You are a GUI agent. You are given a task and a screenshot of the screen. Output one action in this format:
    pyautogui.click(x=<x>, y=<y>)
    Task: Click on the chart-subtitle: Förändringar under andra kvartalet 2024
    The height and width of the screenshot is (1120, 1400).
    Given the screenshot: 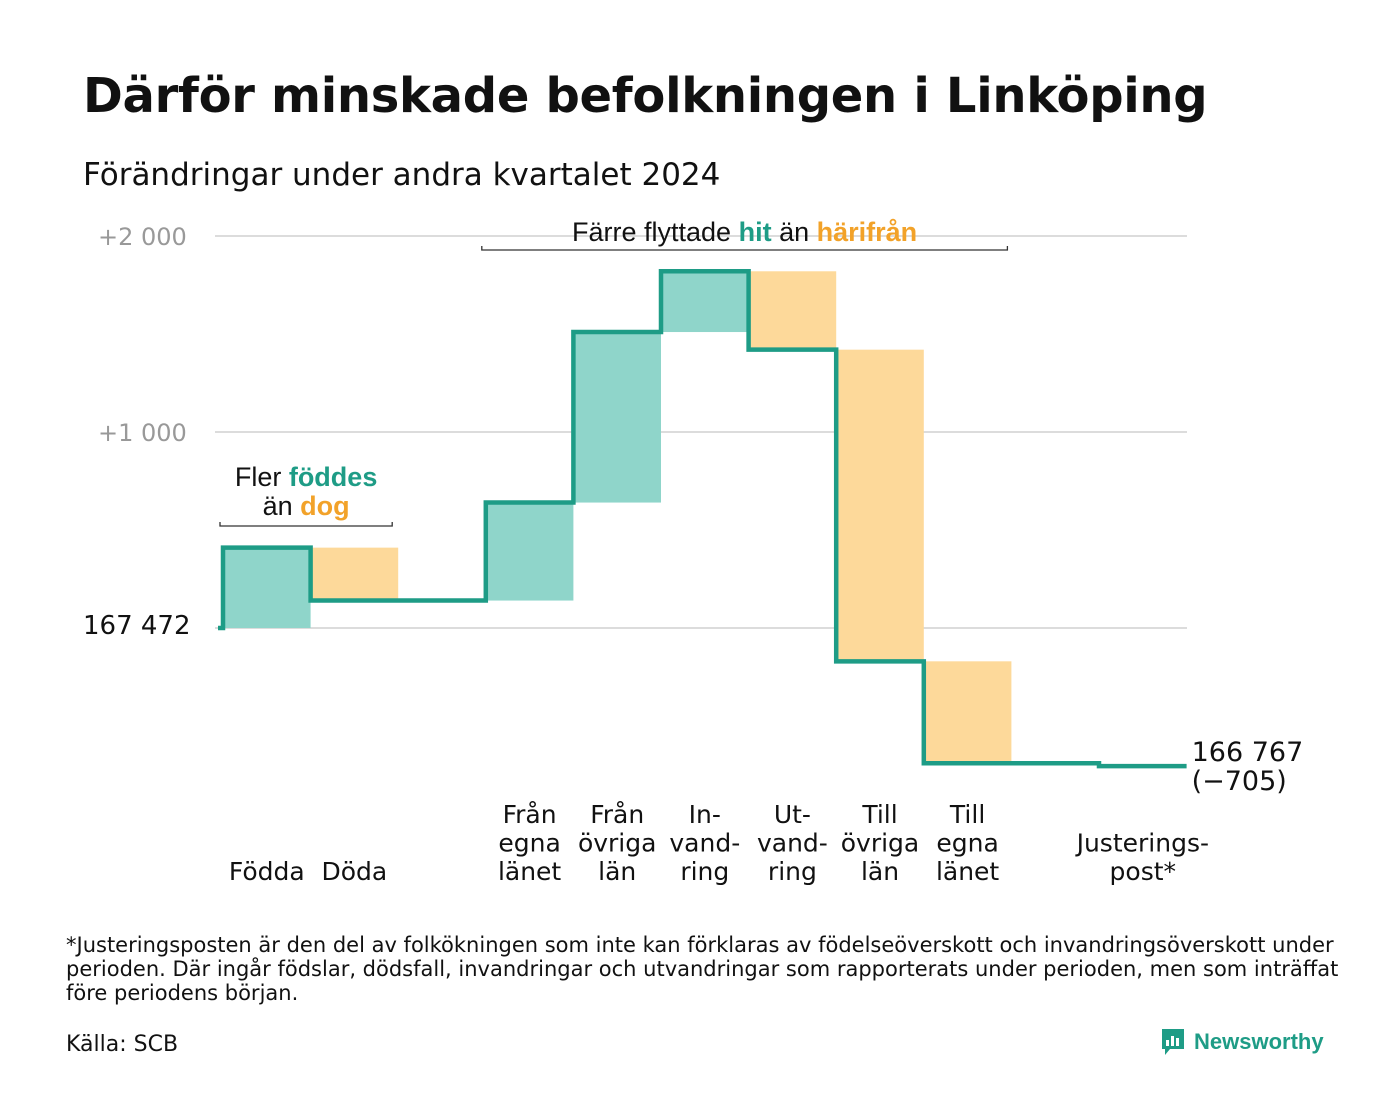 What is the action you would take?
    pyautogui.click(x=402, y=175)
    